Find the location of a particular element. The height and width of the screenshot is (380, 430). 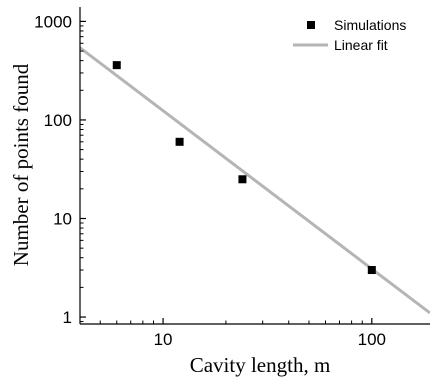

legend: Simulations Linear fit is located at coordinates (349, 35).